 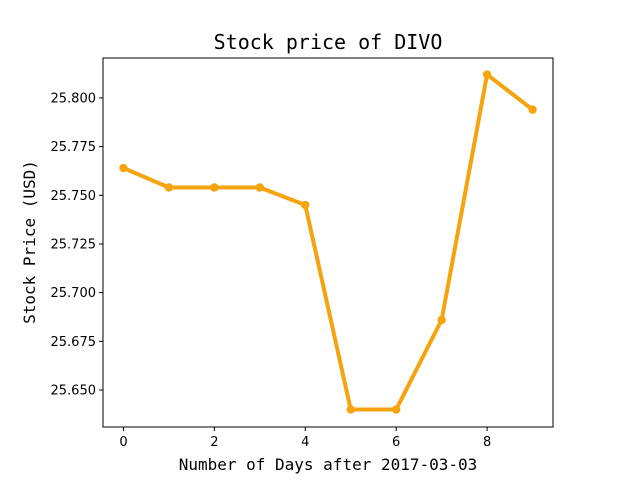 What do you see at coordinates (396, 442) in the screenshot?
I see `x-tick-label: 6` at bounding box center [396, 442].